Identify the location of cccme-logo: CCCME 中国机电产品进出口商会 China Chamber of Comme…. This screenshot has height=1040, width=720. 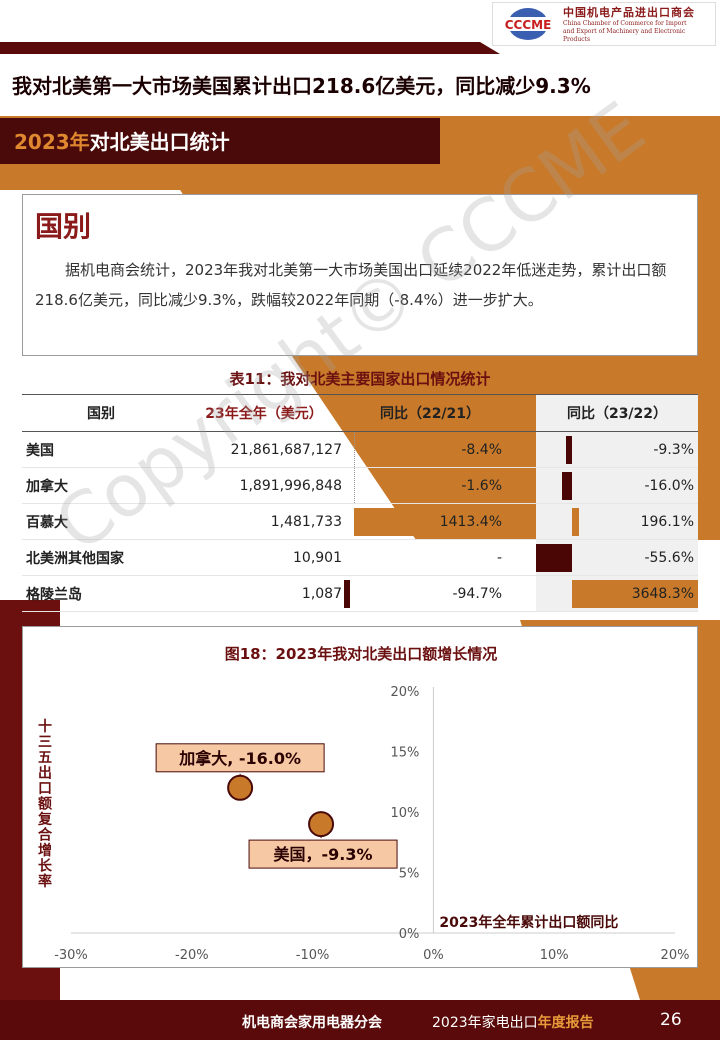
(604, 24).